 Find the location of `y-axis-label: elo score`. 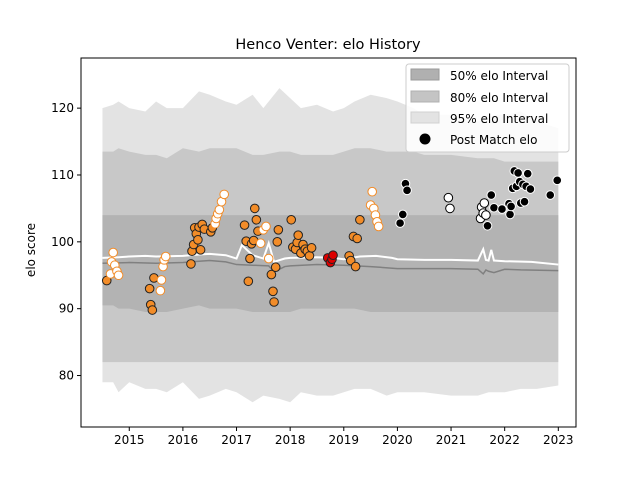

y-axis-label: elo score is located at coordinates (31, 250).